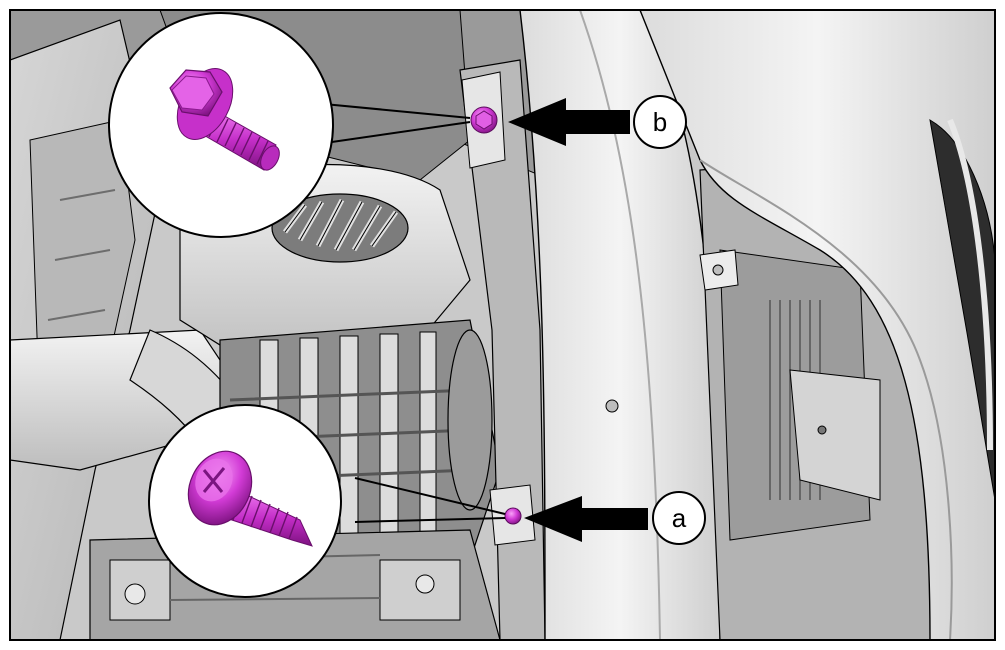  I want to click on callout-b-label: b, so click(660, 122).